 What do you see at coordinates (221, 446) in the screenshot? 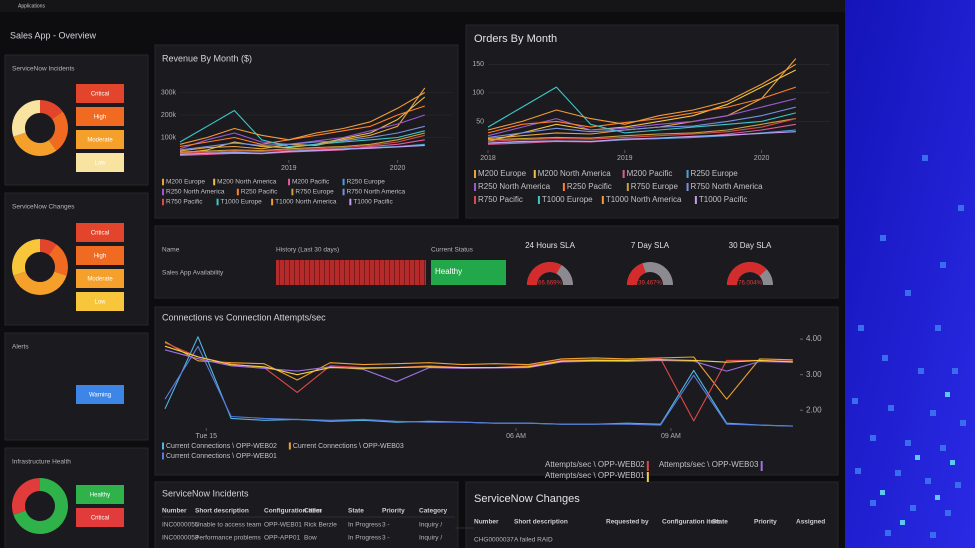
I see `legend-label: Current Connections \ OPP-WEB02` at bounding box center [221, 446].